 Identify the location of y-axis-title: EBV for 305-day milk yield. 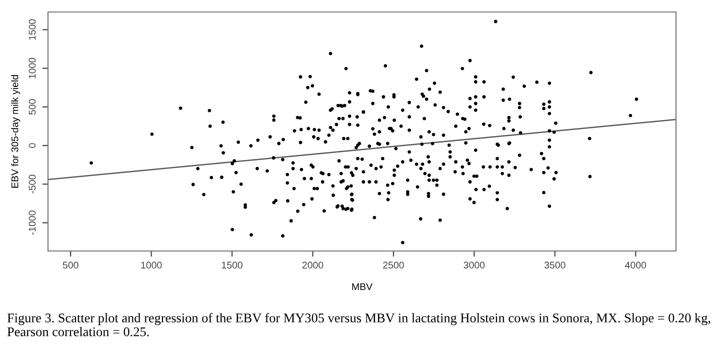
(15, 131).